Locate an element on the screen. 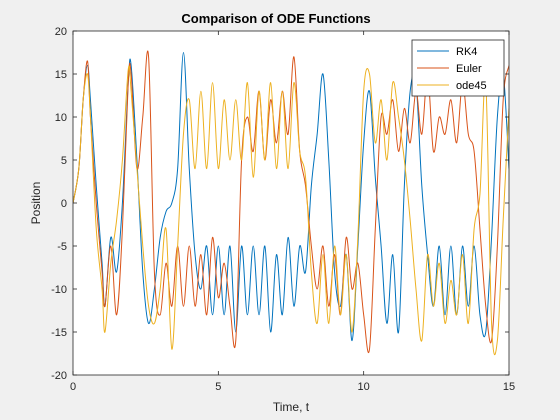 This screenshot has width=560, height=420. x-tick-label: 0 is located at coordinates (73, 387).